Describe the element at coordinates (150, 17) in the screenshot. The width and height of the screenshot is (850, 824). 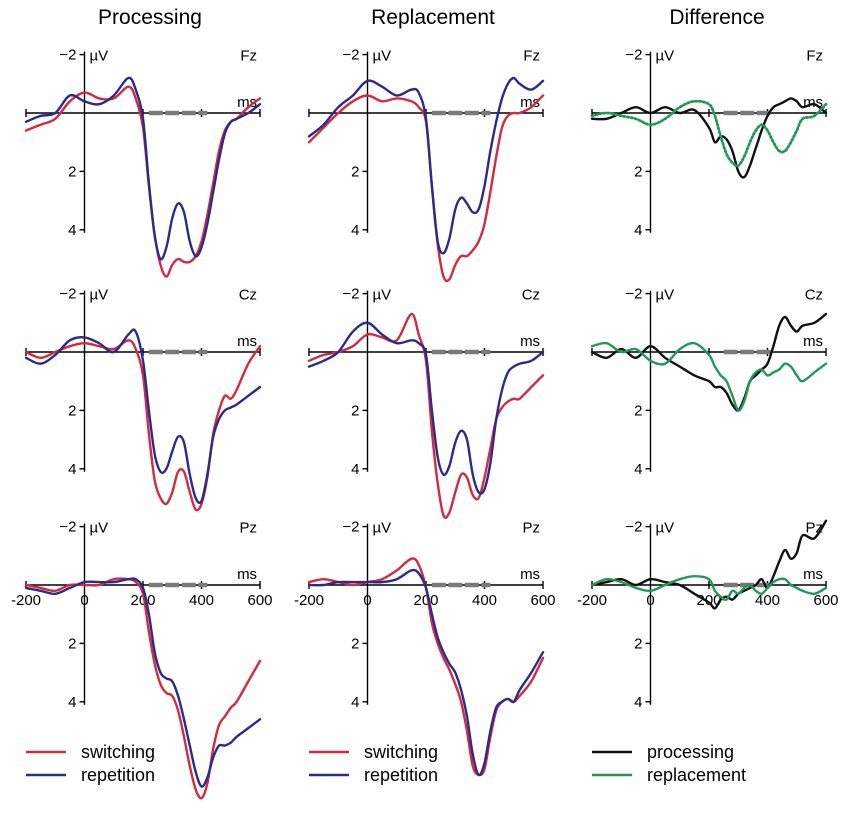
I see `column-title-processing: Processing` at that location.